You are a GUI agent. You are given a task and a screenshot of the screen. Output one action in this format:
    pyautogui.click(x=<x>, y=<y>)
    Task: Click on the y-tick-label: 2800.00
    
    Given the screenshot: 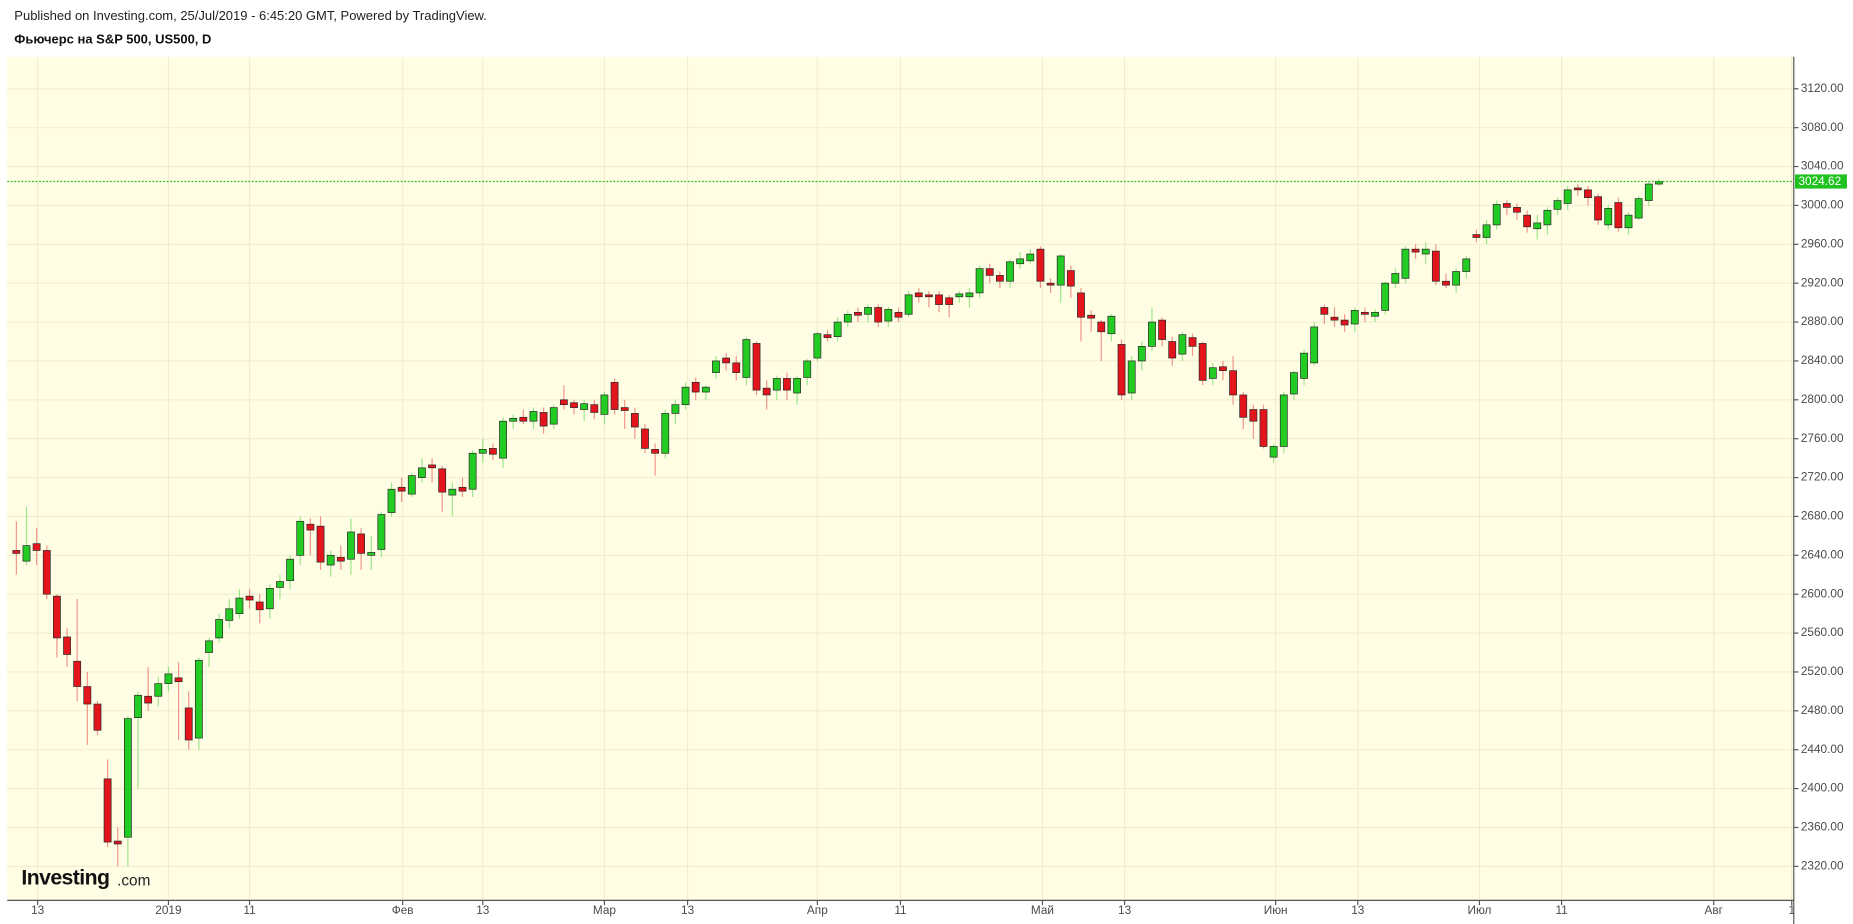 What is the action you would take?
    pyautogui.click(x=1822, y=399)
    